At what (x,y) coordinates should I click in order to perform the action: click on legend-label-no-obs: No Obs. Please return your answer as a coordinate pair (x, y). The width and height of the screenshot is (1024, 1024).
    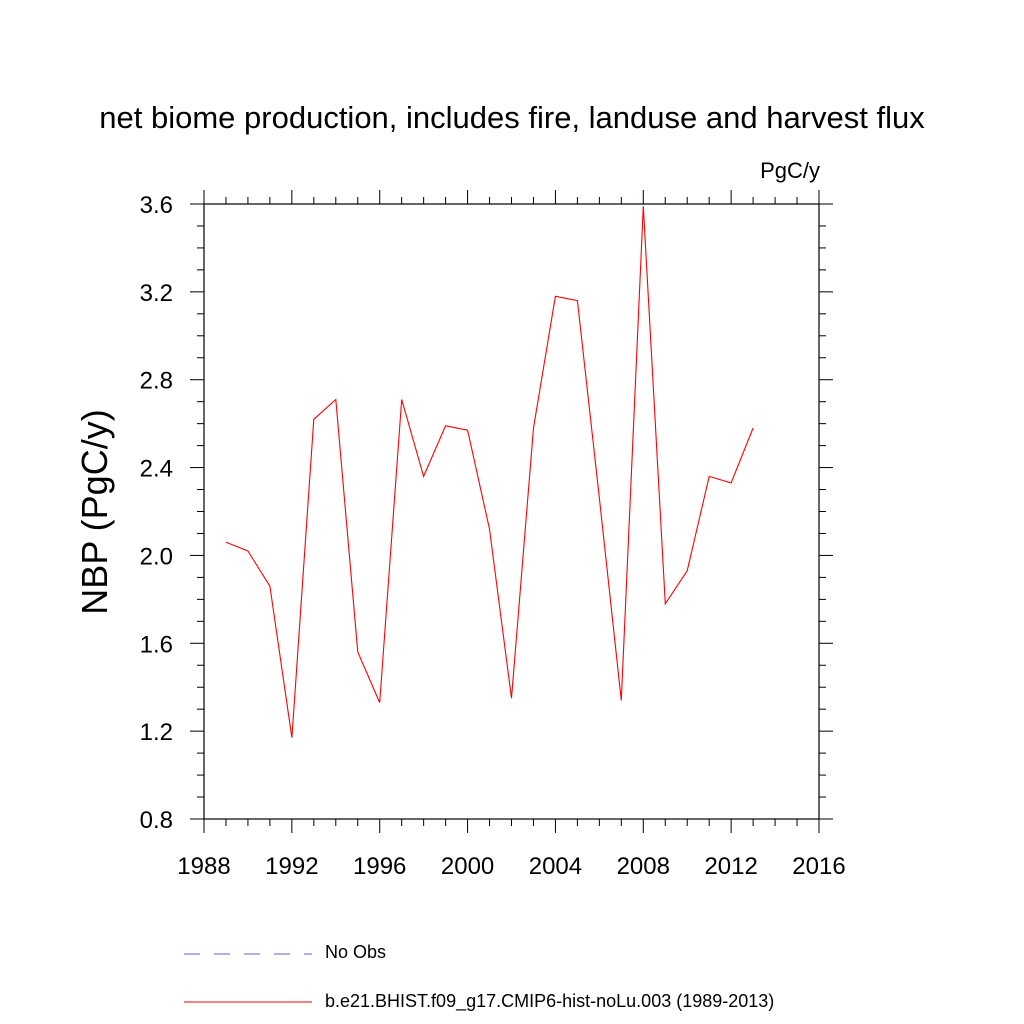
    Looking at the image, I should click on (356, 952).